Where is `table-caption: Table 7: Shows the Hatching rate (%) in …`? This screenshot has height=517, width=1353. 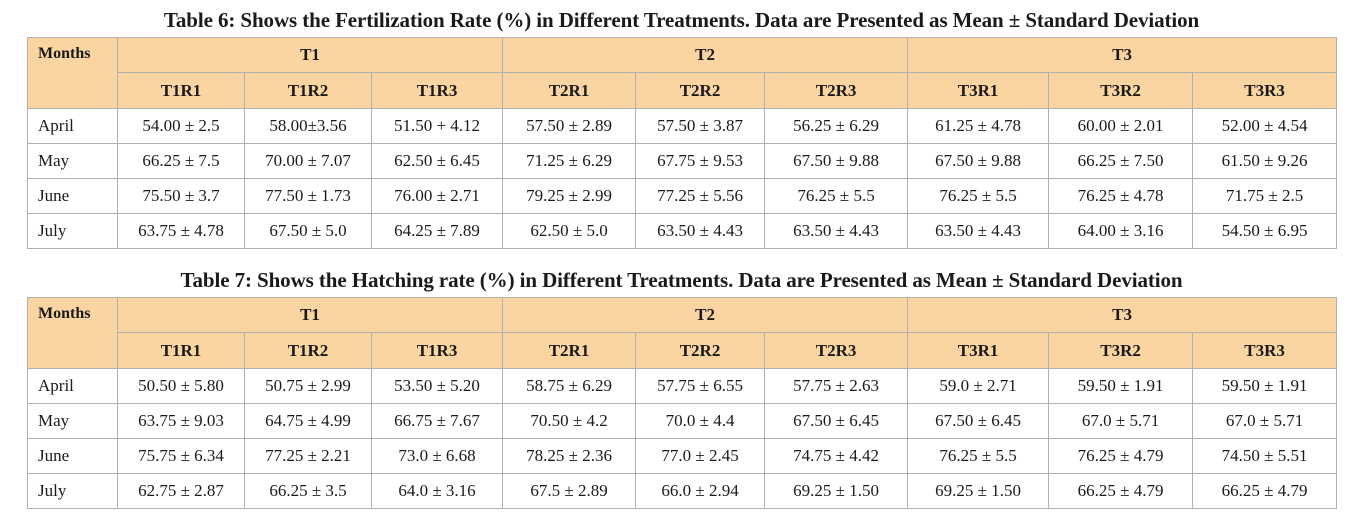
table-caption: Table 7: Shows the Hatching rate (%) in … is located at coordinates (681, 280).